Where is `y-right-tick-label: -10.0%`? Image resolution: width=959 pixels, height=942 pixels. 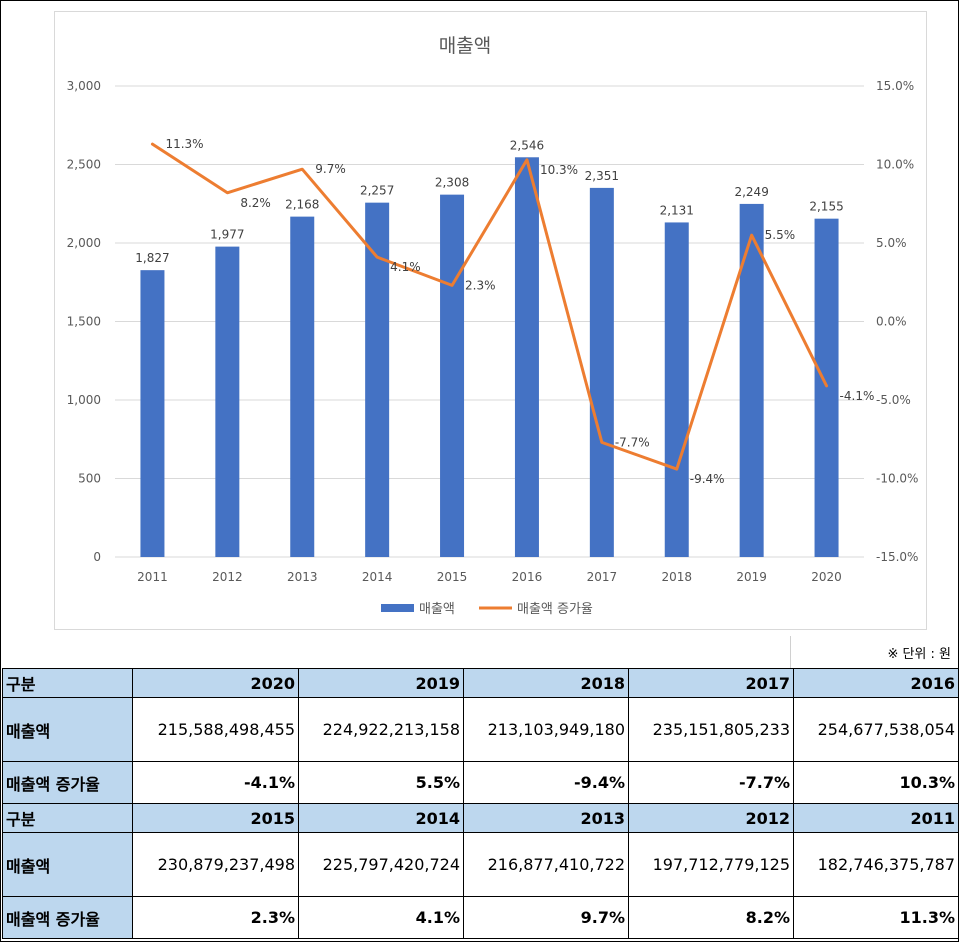 y-right-tick-label: -10.0% is located at coordinates (897, 479).